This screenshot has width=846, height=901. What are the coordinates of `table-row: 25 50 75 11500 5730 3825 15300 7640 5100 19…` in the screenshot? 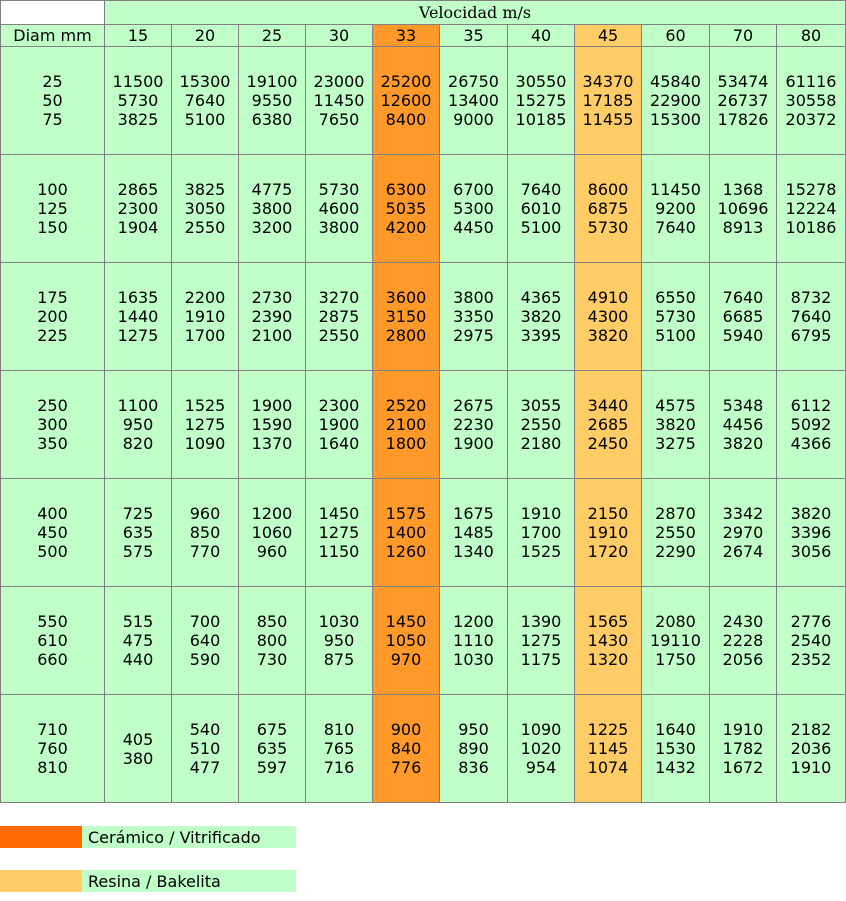 It's located at (423, 101).